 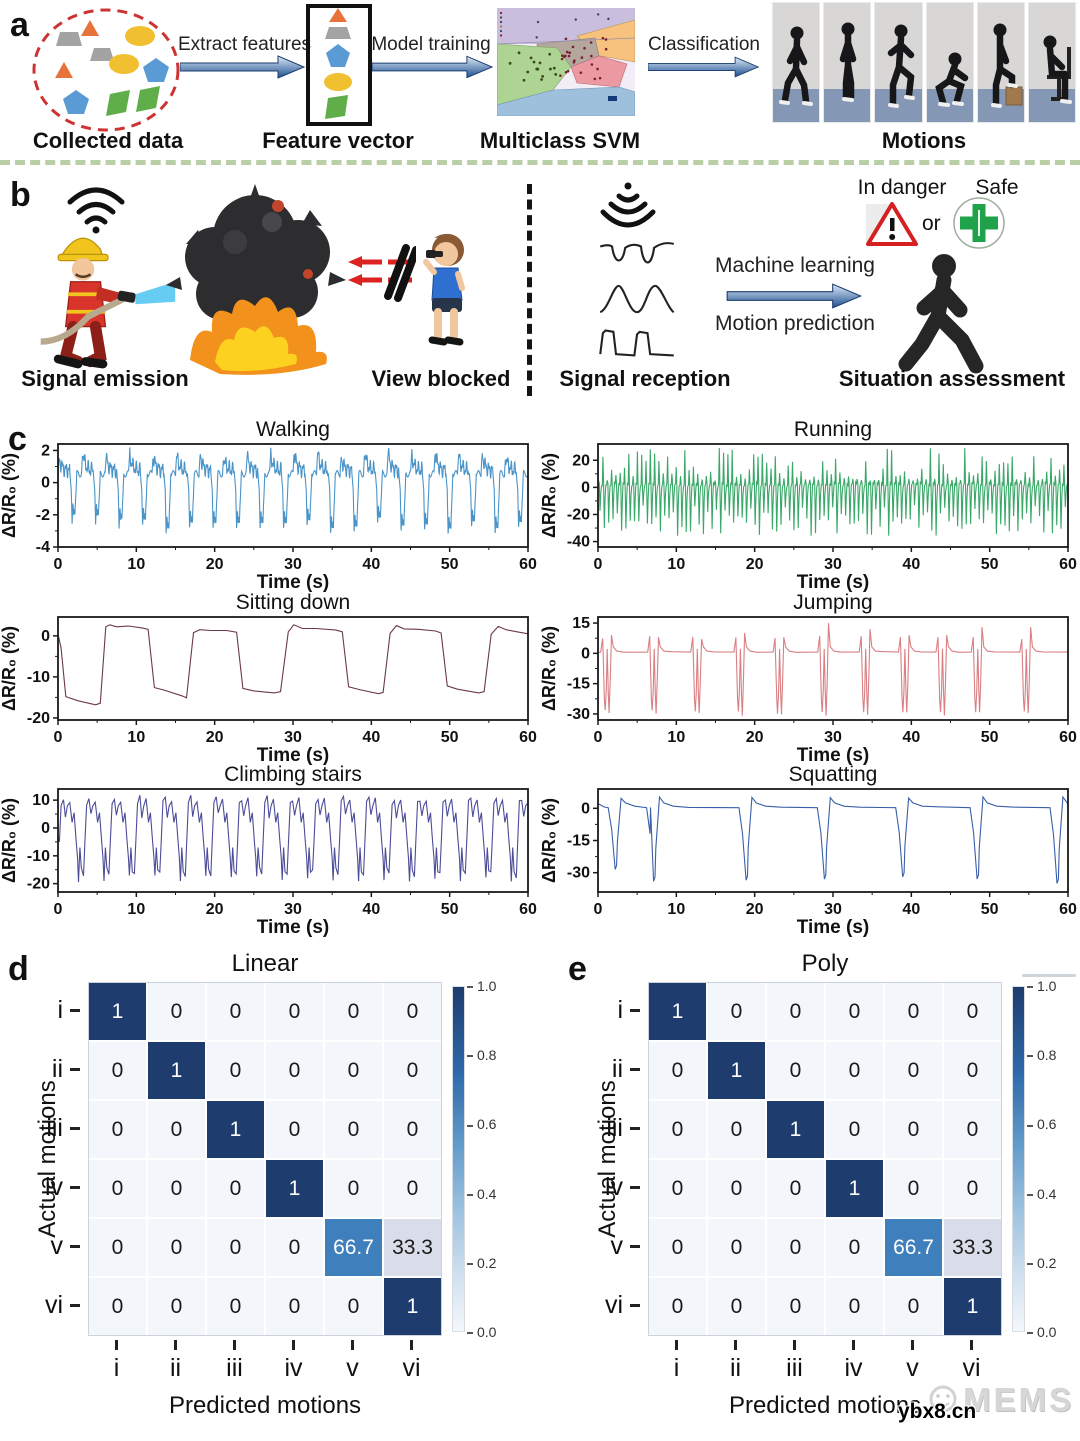 What do you see at coordinates (972, 1011) in the screenshot?
I see `matrix-cell-i-vi: 0` at bounding box center [972, 1011].